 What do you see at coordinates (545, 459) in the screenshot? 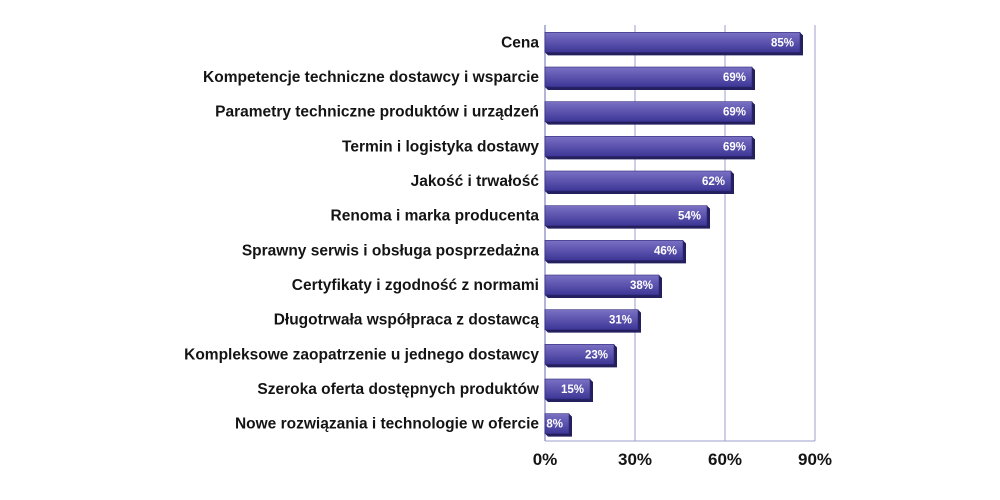
I see `x-tick-label: 0%` at bounding box center [545, 459].